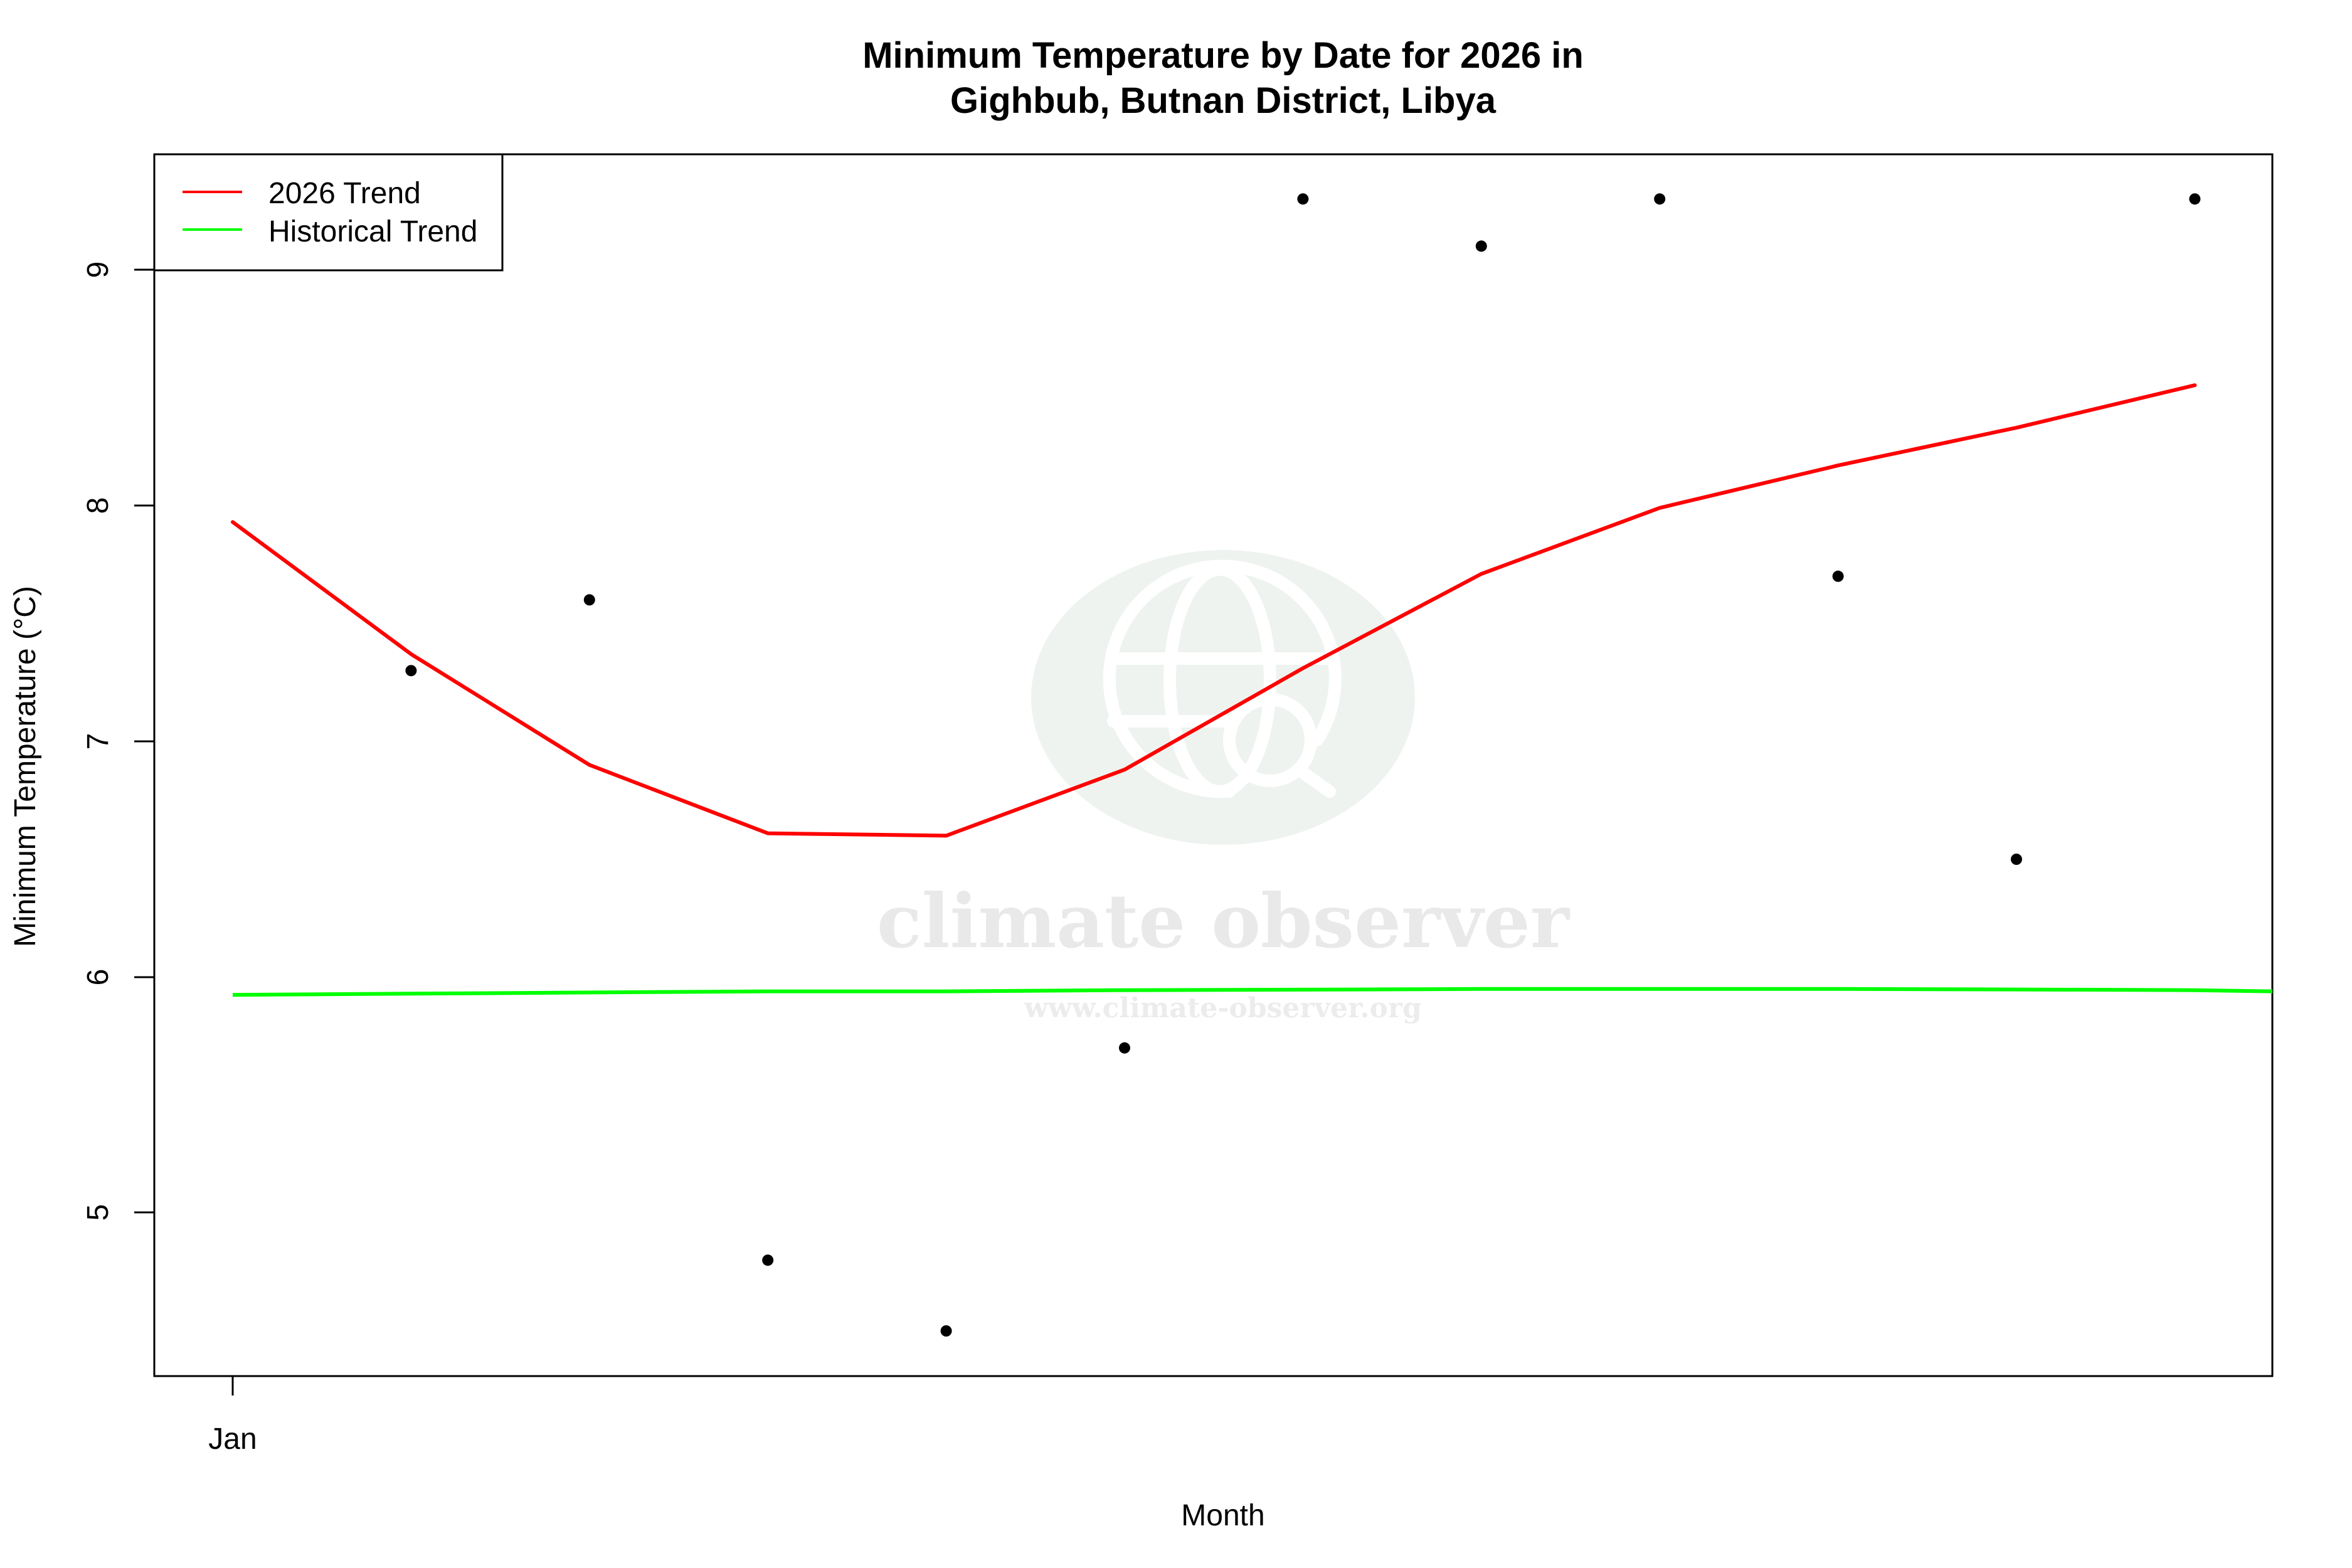 This screenshot has height=1568, width=2352. What do you see at coordinates (1224, 921) in the screenshot?
I see `watermark-name: climate observer` at bounding box center [1224, 921].